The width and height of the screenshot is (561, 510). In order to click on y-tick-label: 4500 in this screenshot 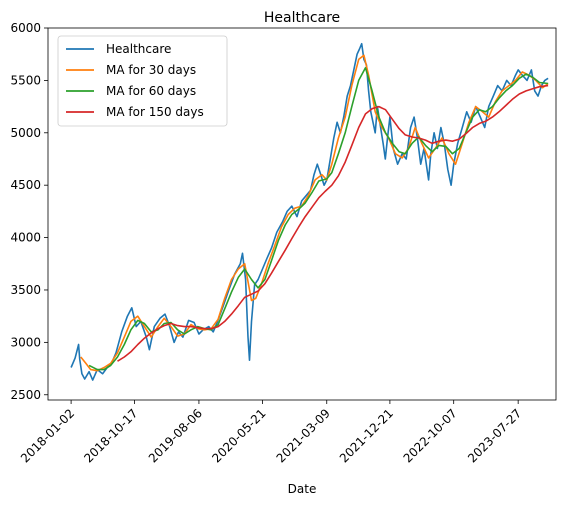, I will do `click(25, 185)`.